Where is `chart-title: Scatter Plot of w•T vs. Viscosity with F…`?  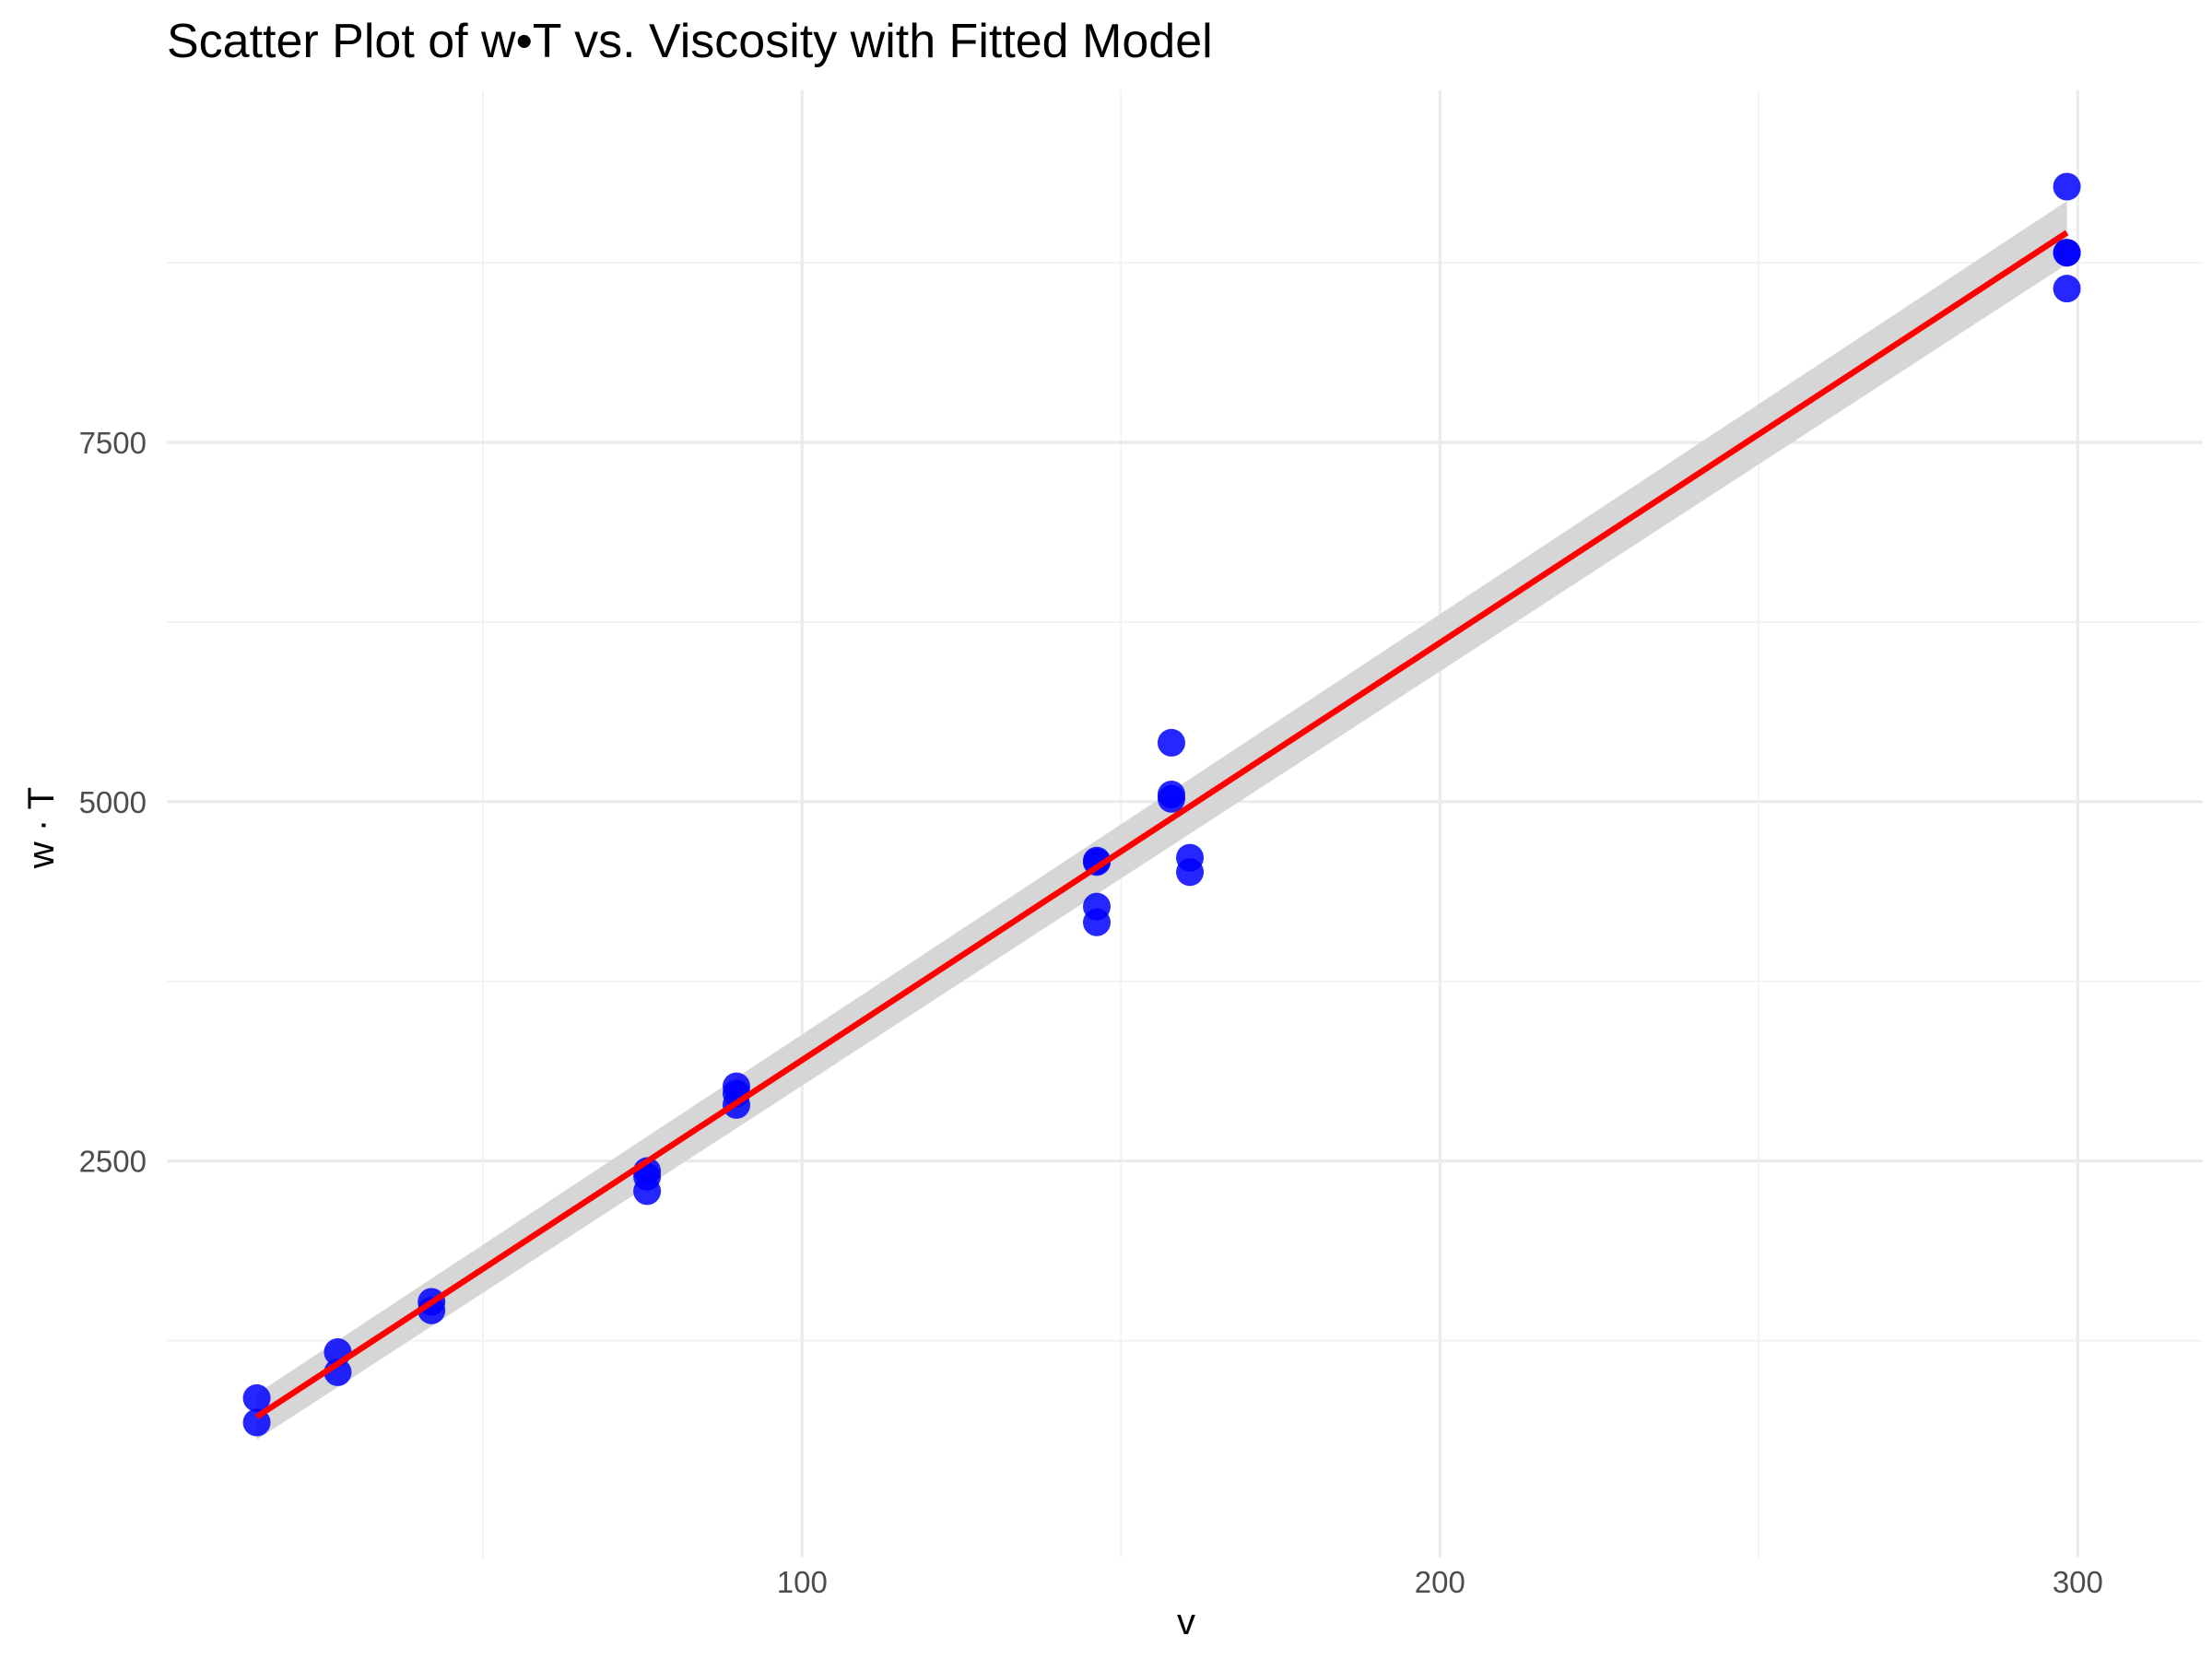 chart-title: Scatter Plot of w•T vs. Viscosity with F… is located at coordinates (690, 41).